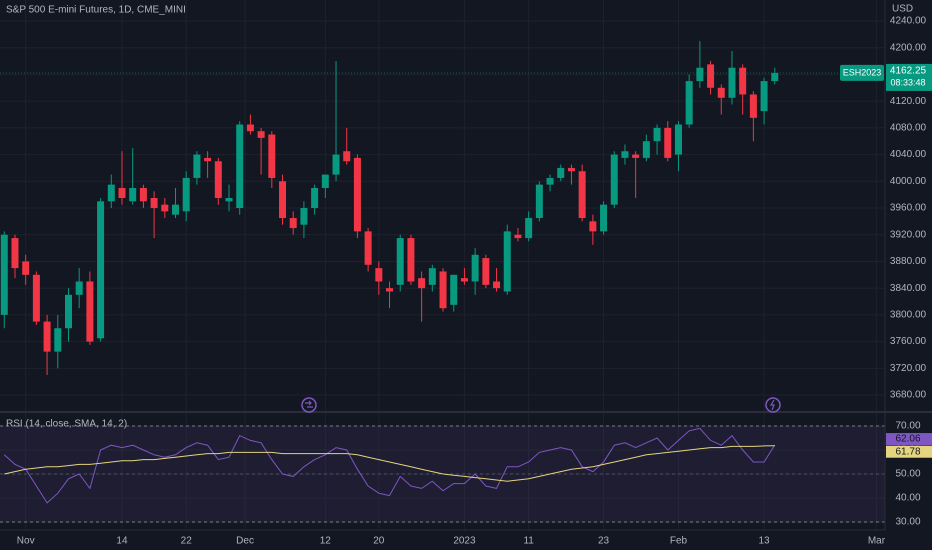 This screenshot has width=932, height=550. I want to click on y-tick-label: 4080.00, so click(908, 127).